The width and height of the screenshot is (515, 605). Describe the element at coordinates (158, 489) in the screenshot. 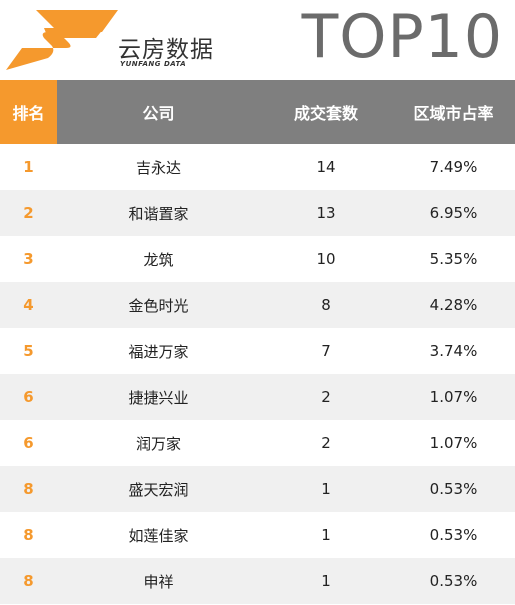

I see `company-cell: 盛天宏润` at that location.